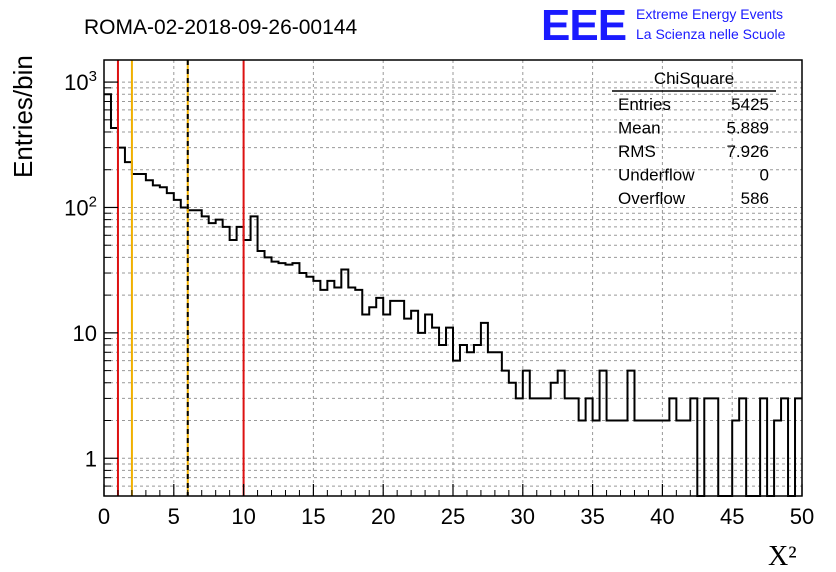  What do you see at coordinates (313, 516) in the screenshot?
I see `x-tick-label: 15` at bounding box center [313, 516].